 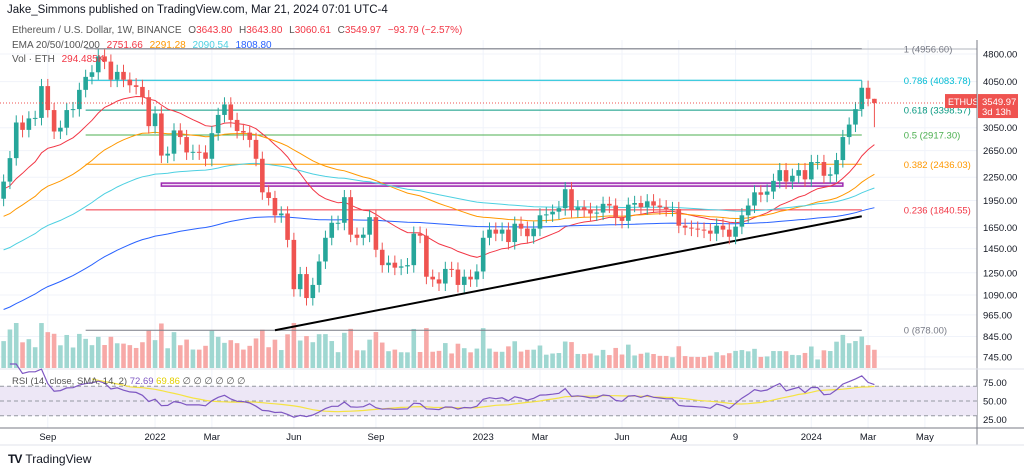 I want to click on high-label: H, so click(x=243, y=30).